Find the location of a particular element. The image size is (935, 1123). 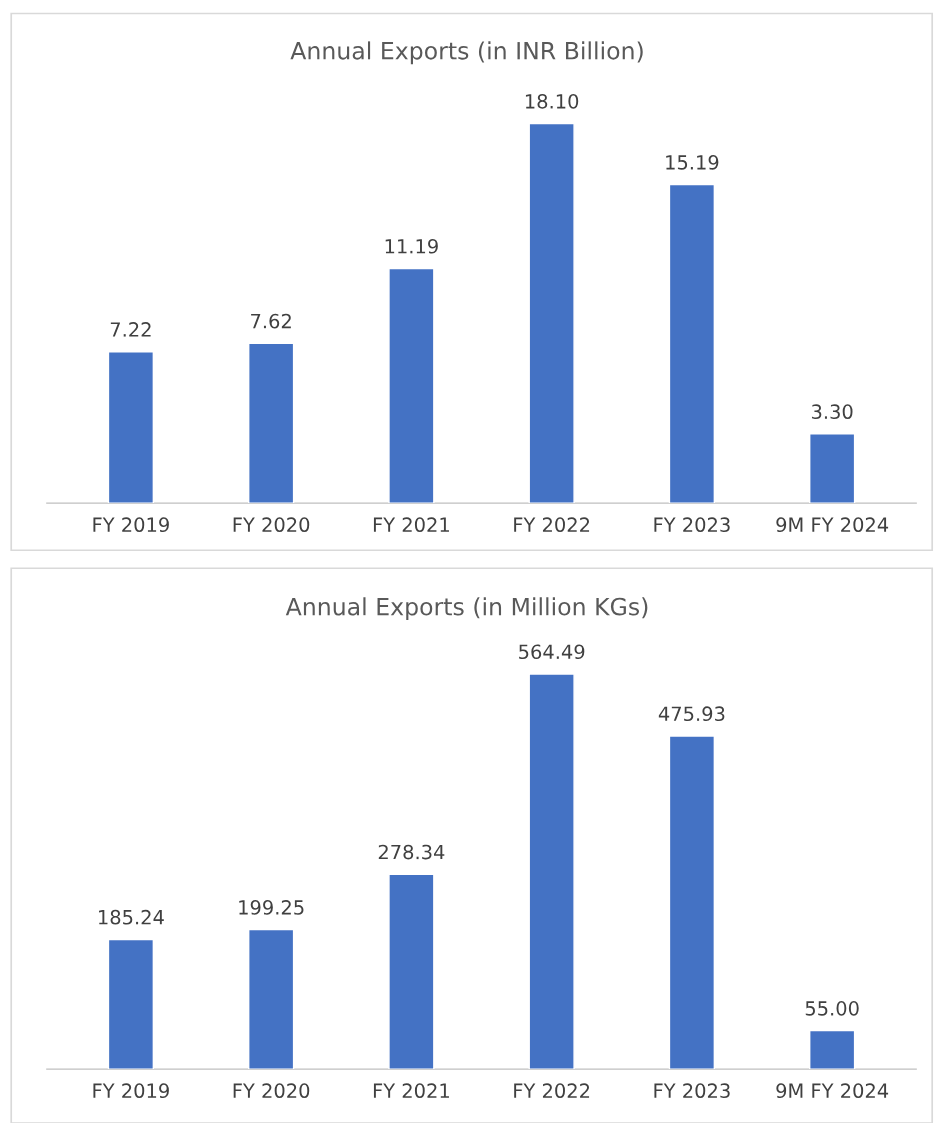

data-label: 55.00 is located at coordinates (832, 1008).